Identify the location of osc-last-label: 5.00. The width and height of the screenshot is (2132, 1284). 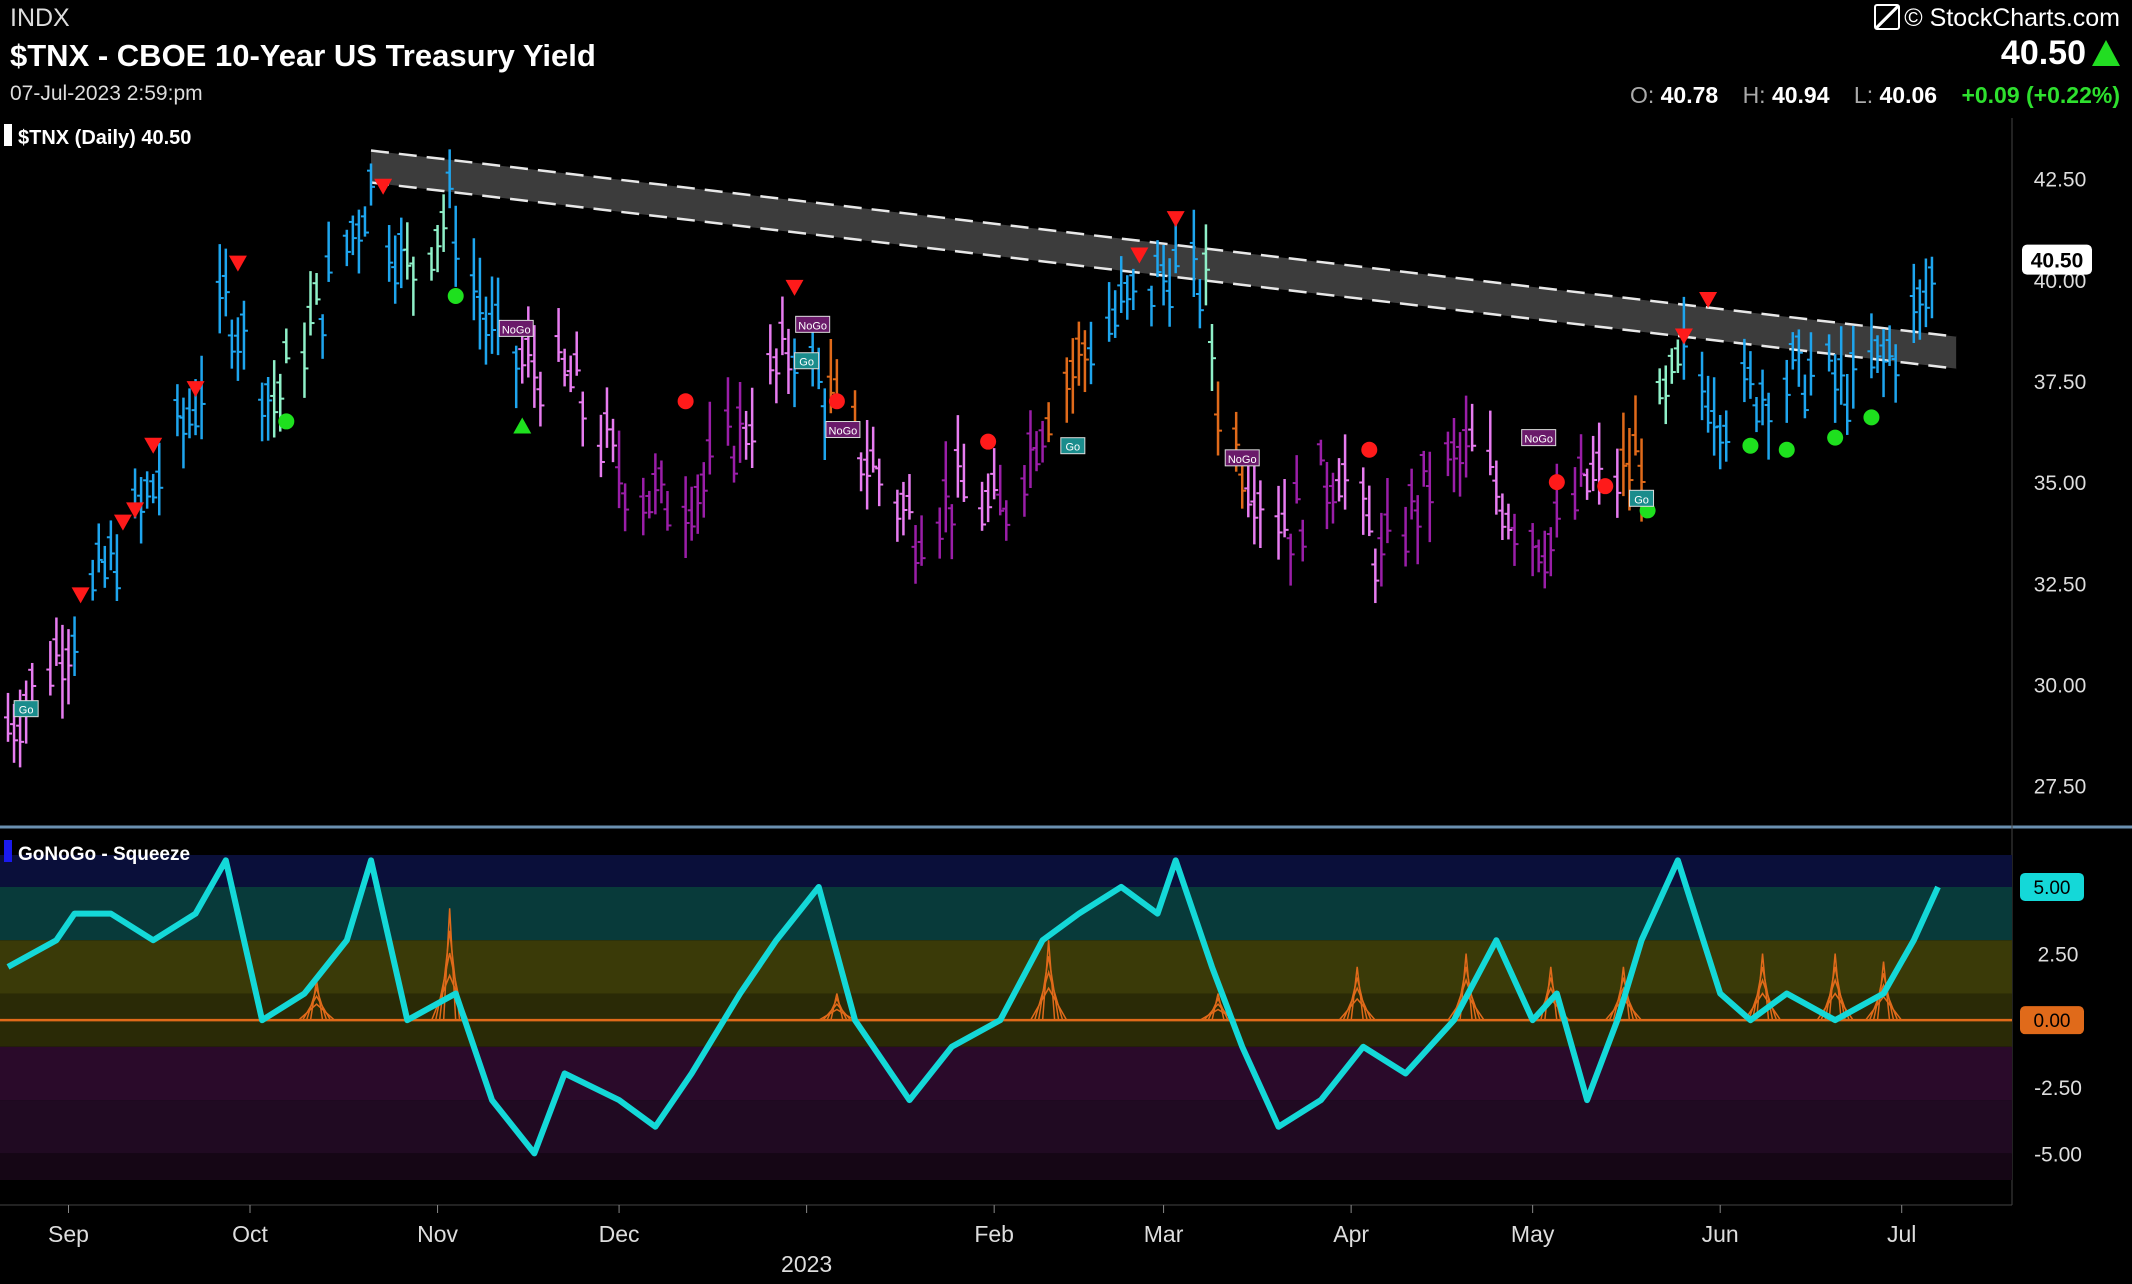
(2052, 888).